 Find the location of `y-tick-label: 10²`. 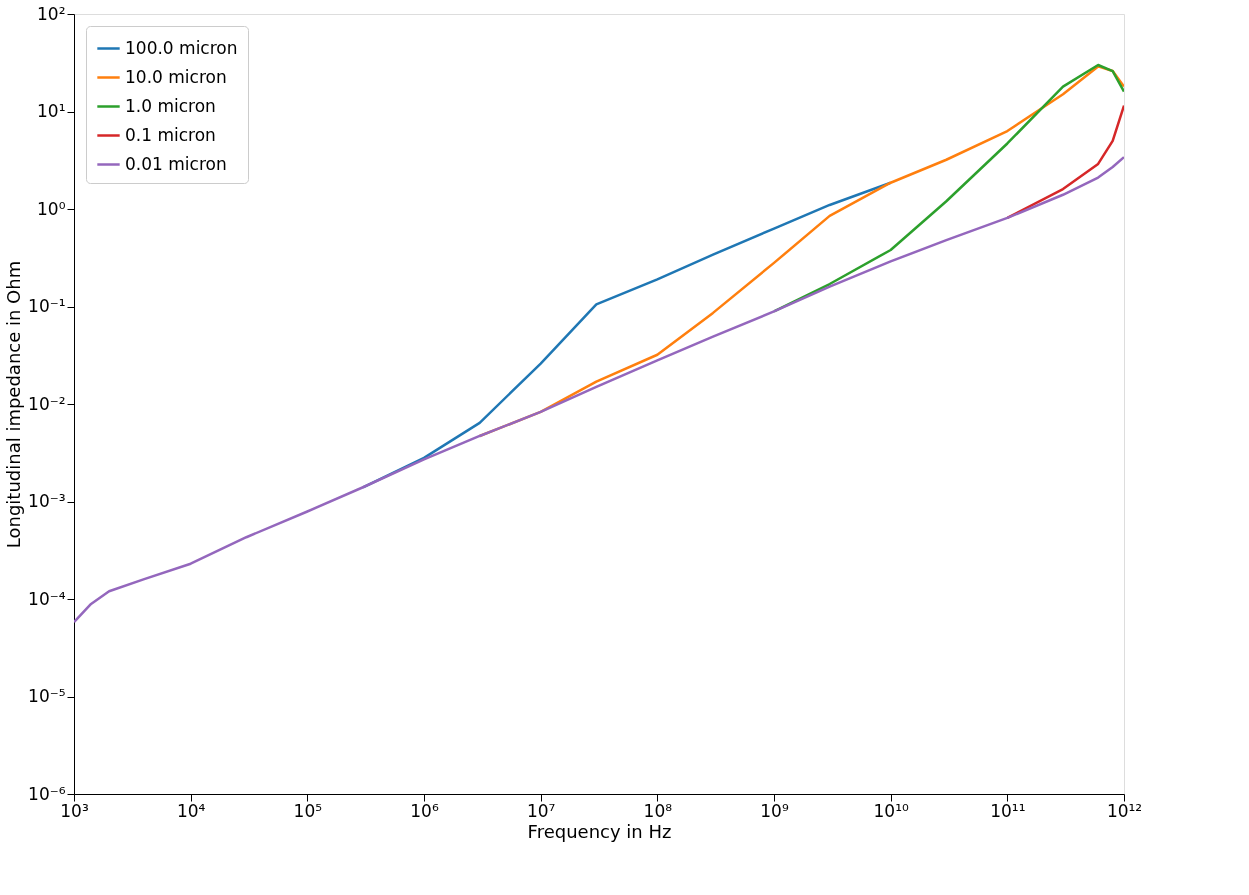

y-tick-label: 10² is located at coordinates (51, 13).